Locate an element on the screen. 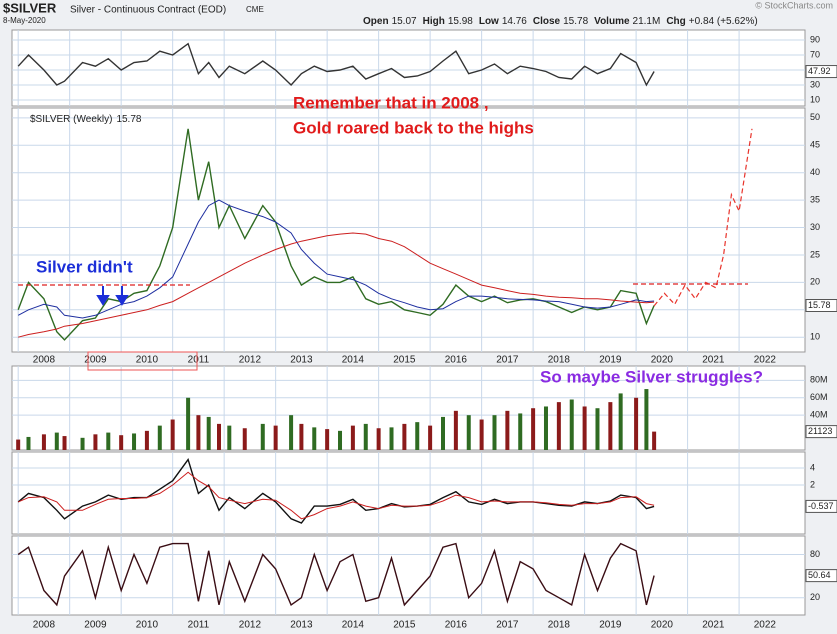 This screenshot has height=634, width=837. y-tick-label: 80 is located at coordinates (815, 554).